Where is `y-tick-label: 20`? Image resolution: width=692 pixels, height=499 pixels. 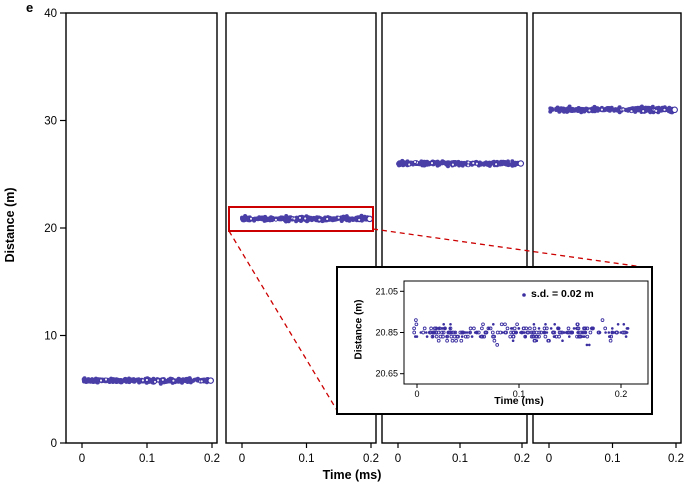
y-tick-label: 20 is located at coordinates (50, 229).